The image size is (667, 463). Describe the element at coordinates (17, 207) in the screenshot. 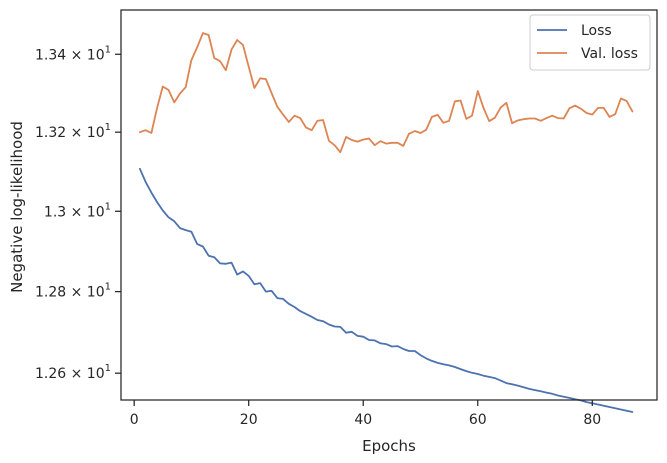

I see `y-axis-label: Negative log-likelihood` at that location.